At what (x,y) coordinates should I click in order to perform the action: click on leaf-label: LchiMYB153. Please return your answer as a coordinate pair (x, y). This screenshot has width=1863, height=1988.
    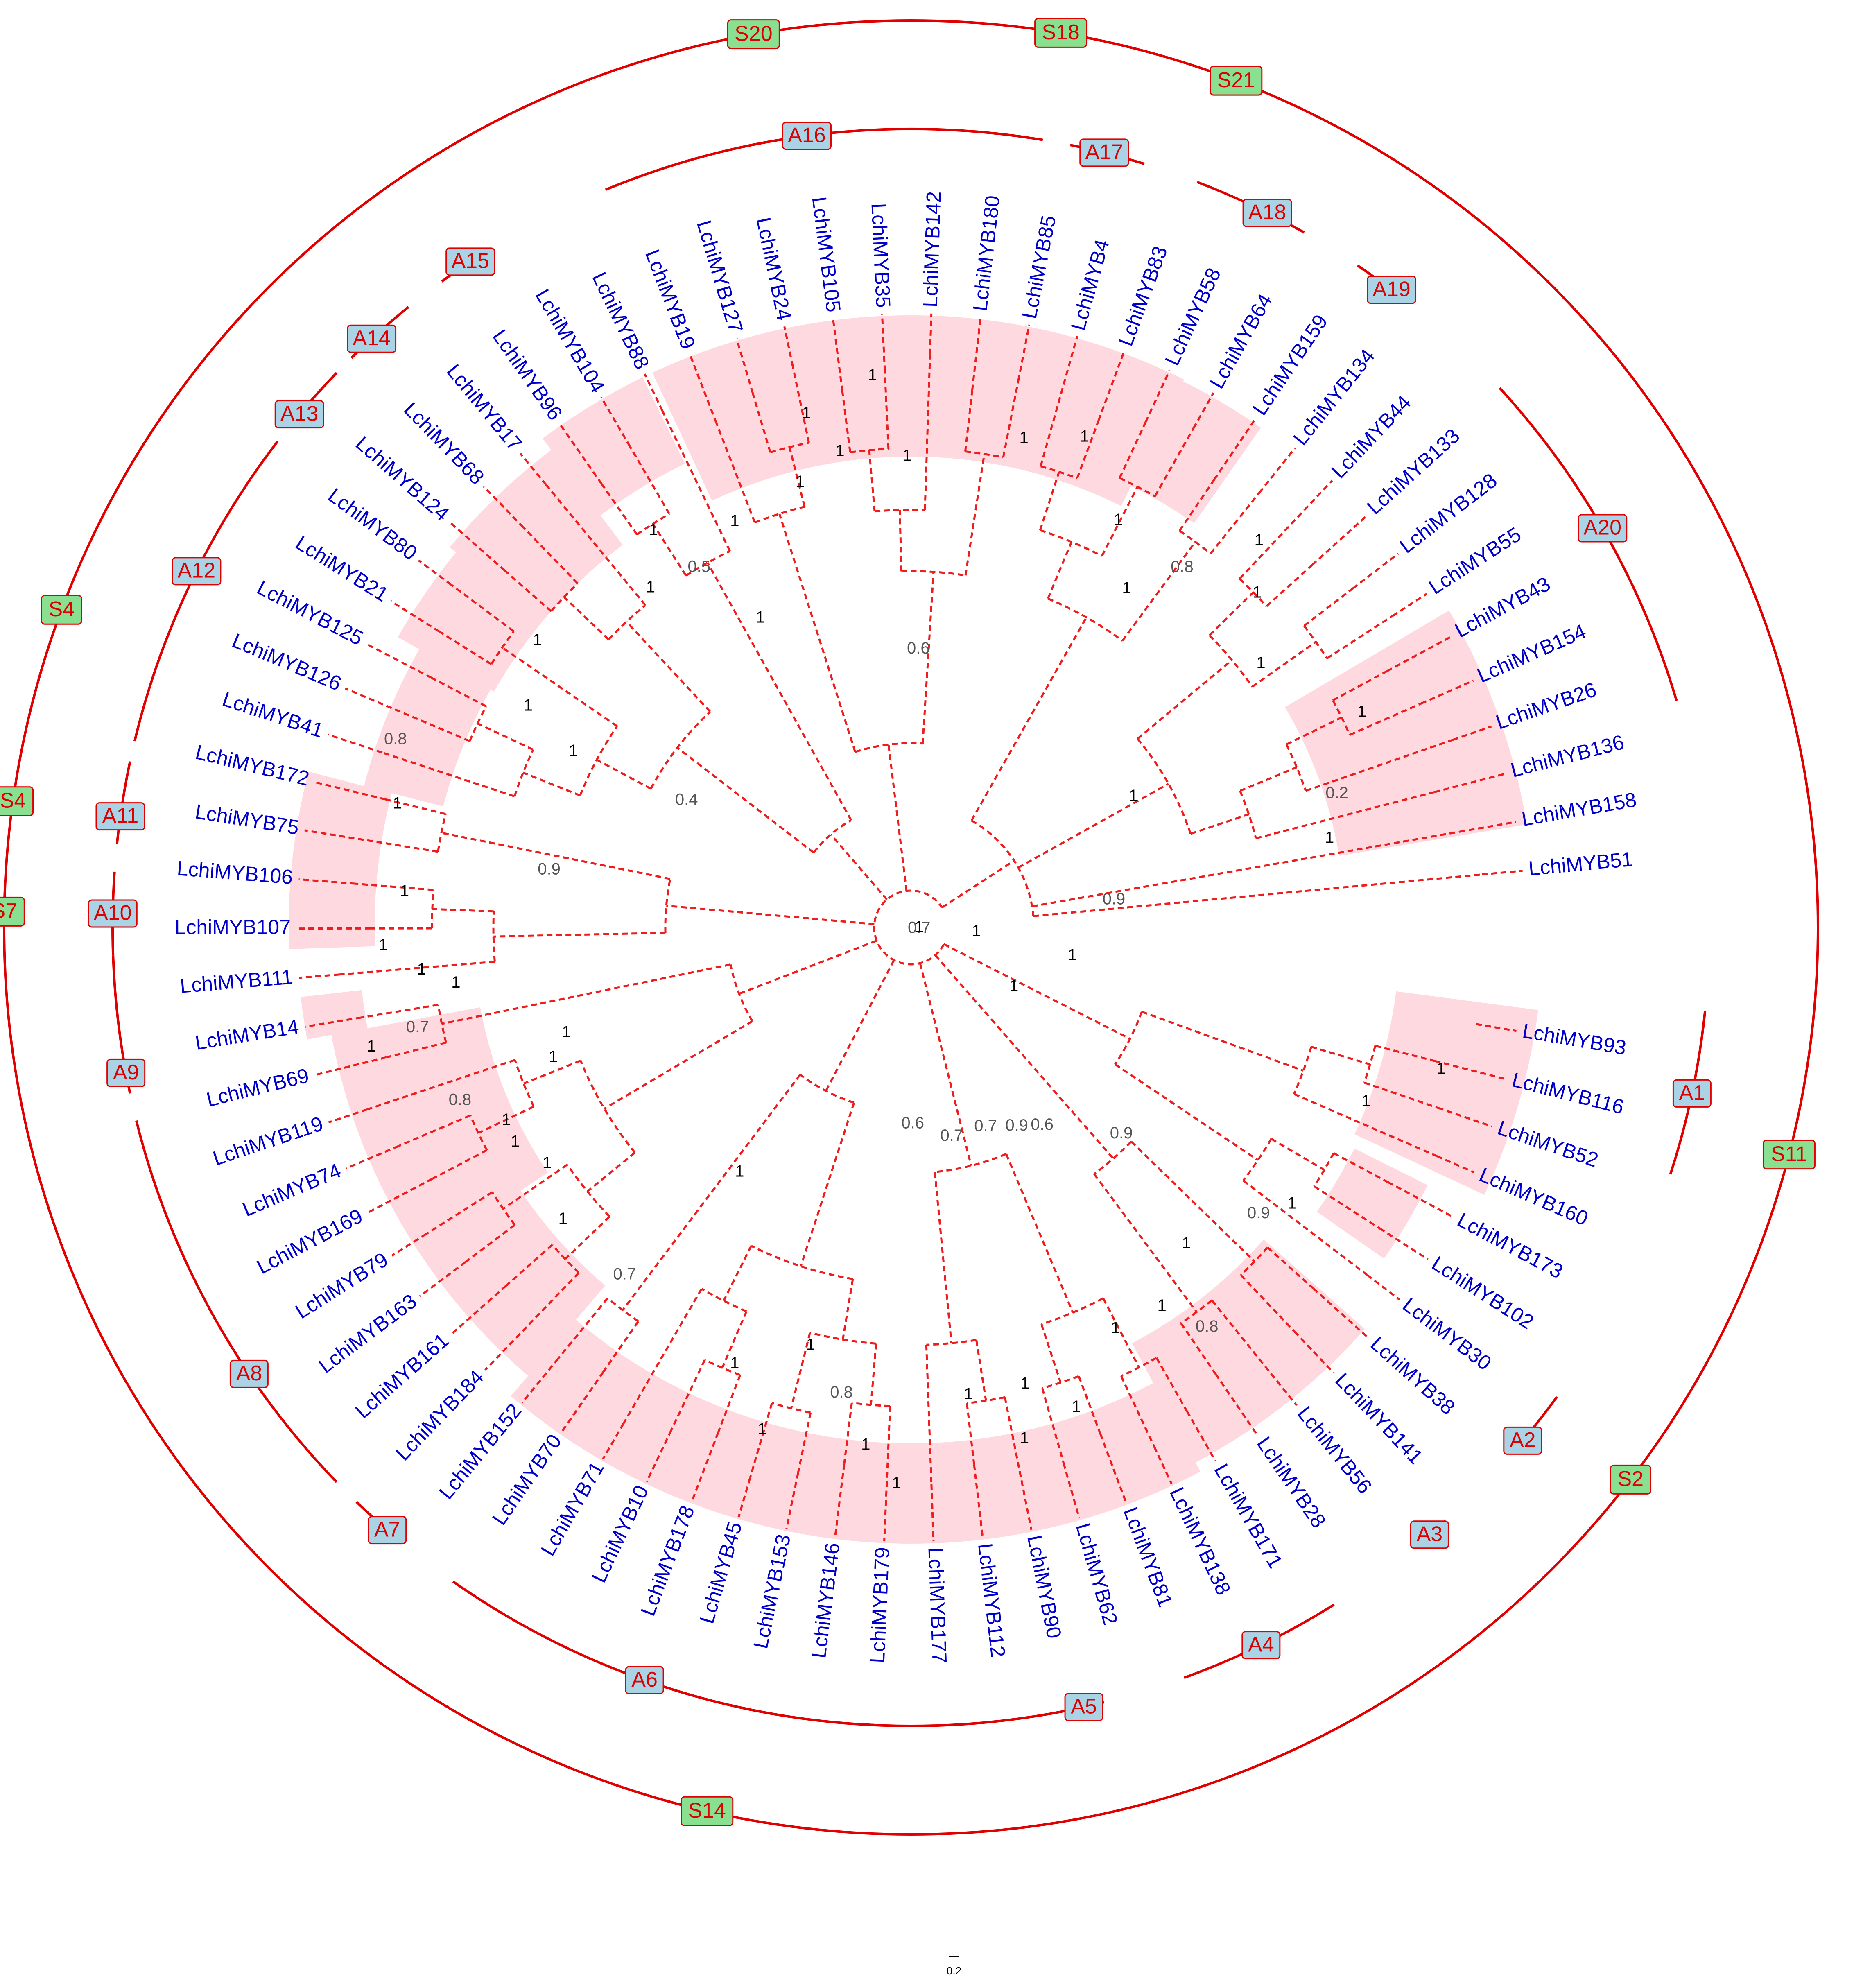
    Looking at the image, I should click on (772, 1591).